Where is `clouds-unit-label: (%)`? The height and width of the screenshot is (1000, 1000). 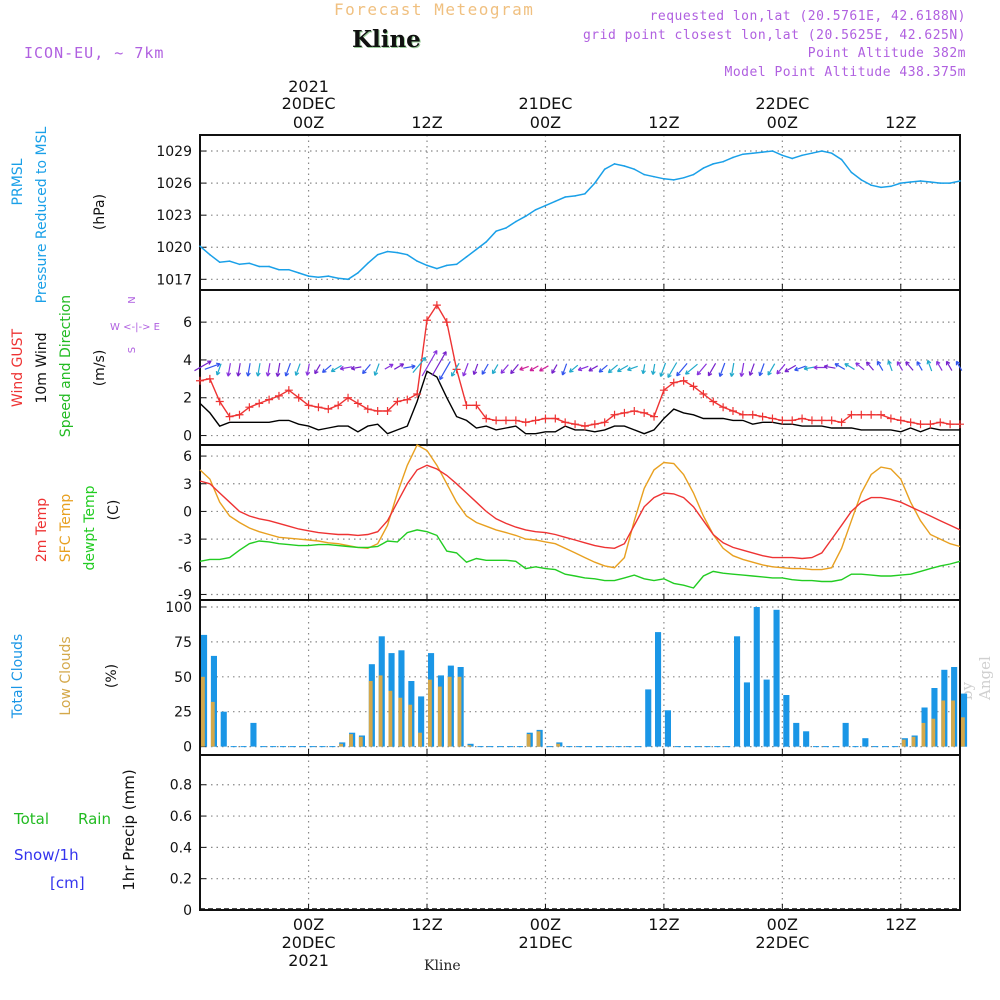
clouds-unit-label: (%) is located at coordinates (112, 676).